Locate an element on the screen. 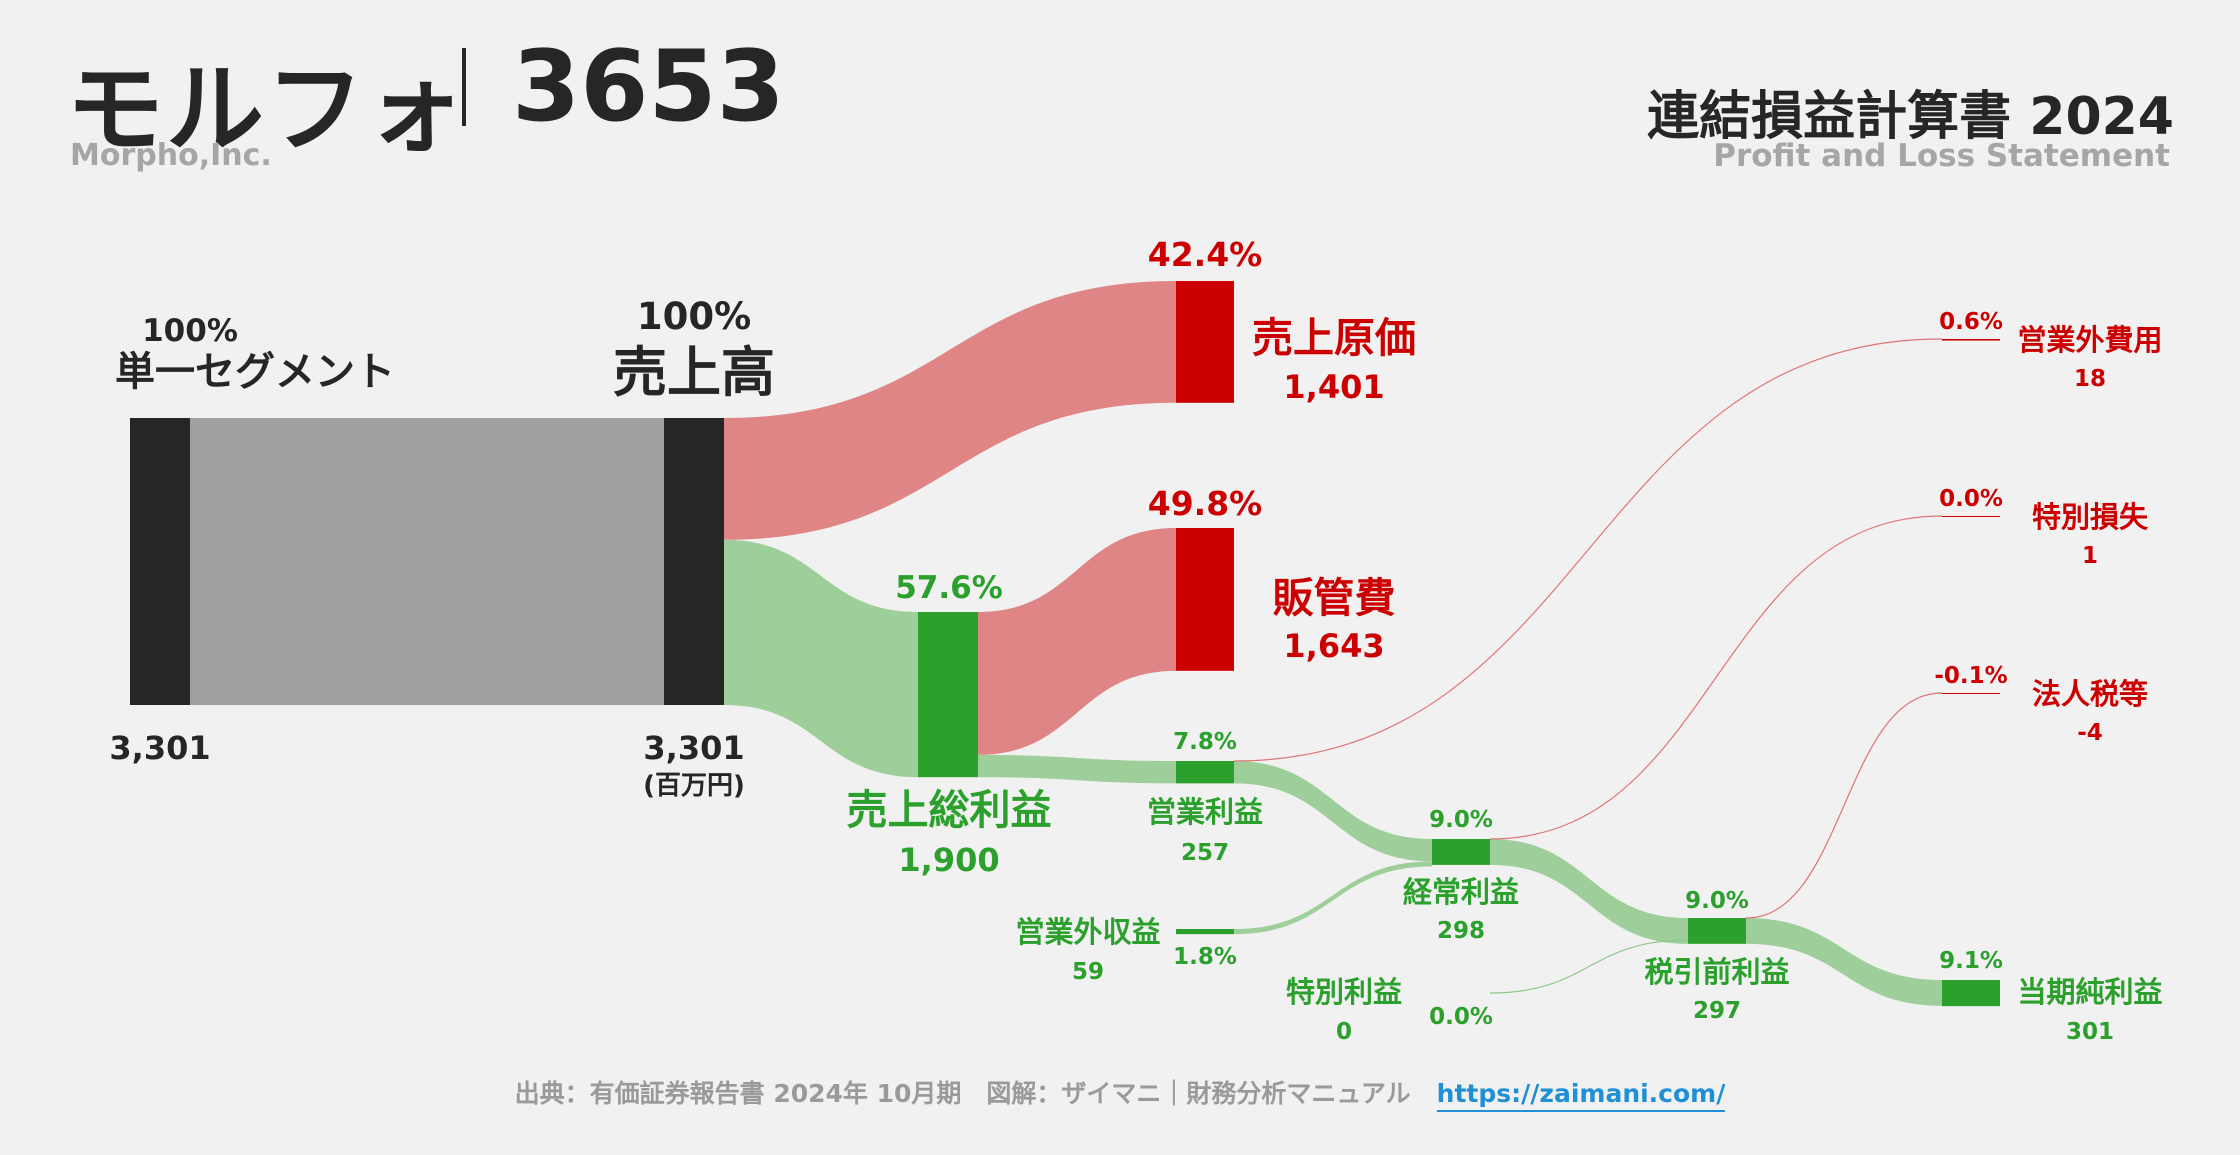 The height and width of the screenshot is (1155, 2240). label-pretax-profit-percent: 9.0% is located at coordinates (1717, 901).